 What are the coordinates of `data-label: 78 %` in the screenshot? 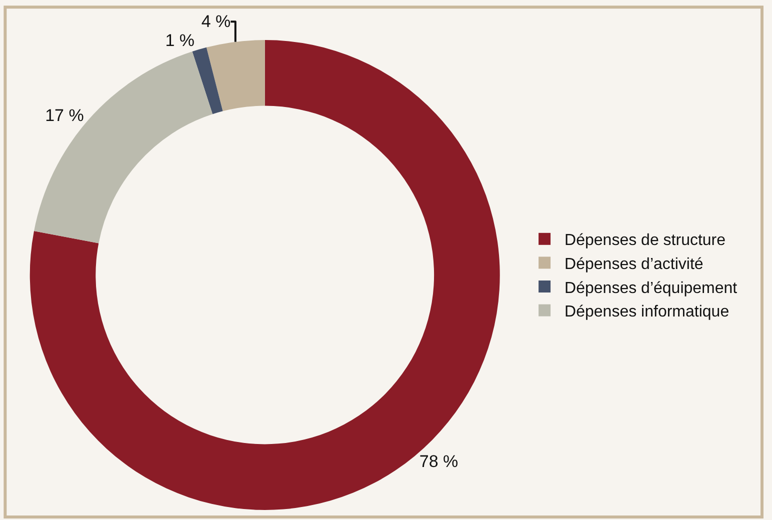 It's located at (438, 462).